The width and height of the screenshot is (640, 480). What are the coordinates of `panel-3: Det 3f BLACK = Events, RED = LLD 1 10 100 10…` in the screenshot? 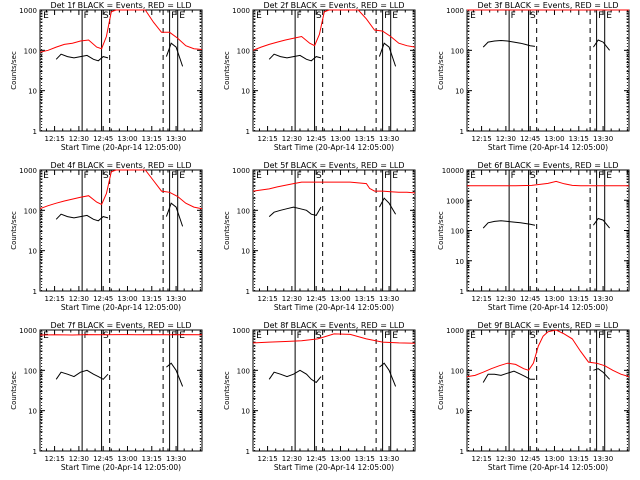 It's located at (533, 76).